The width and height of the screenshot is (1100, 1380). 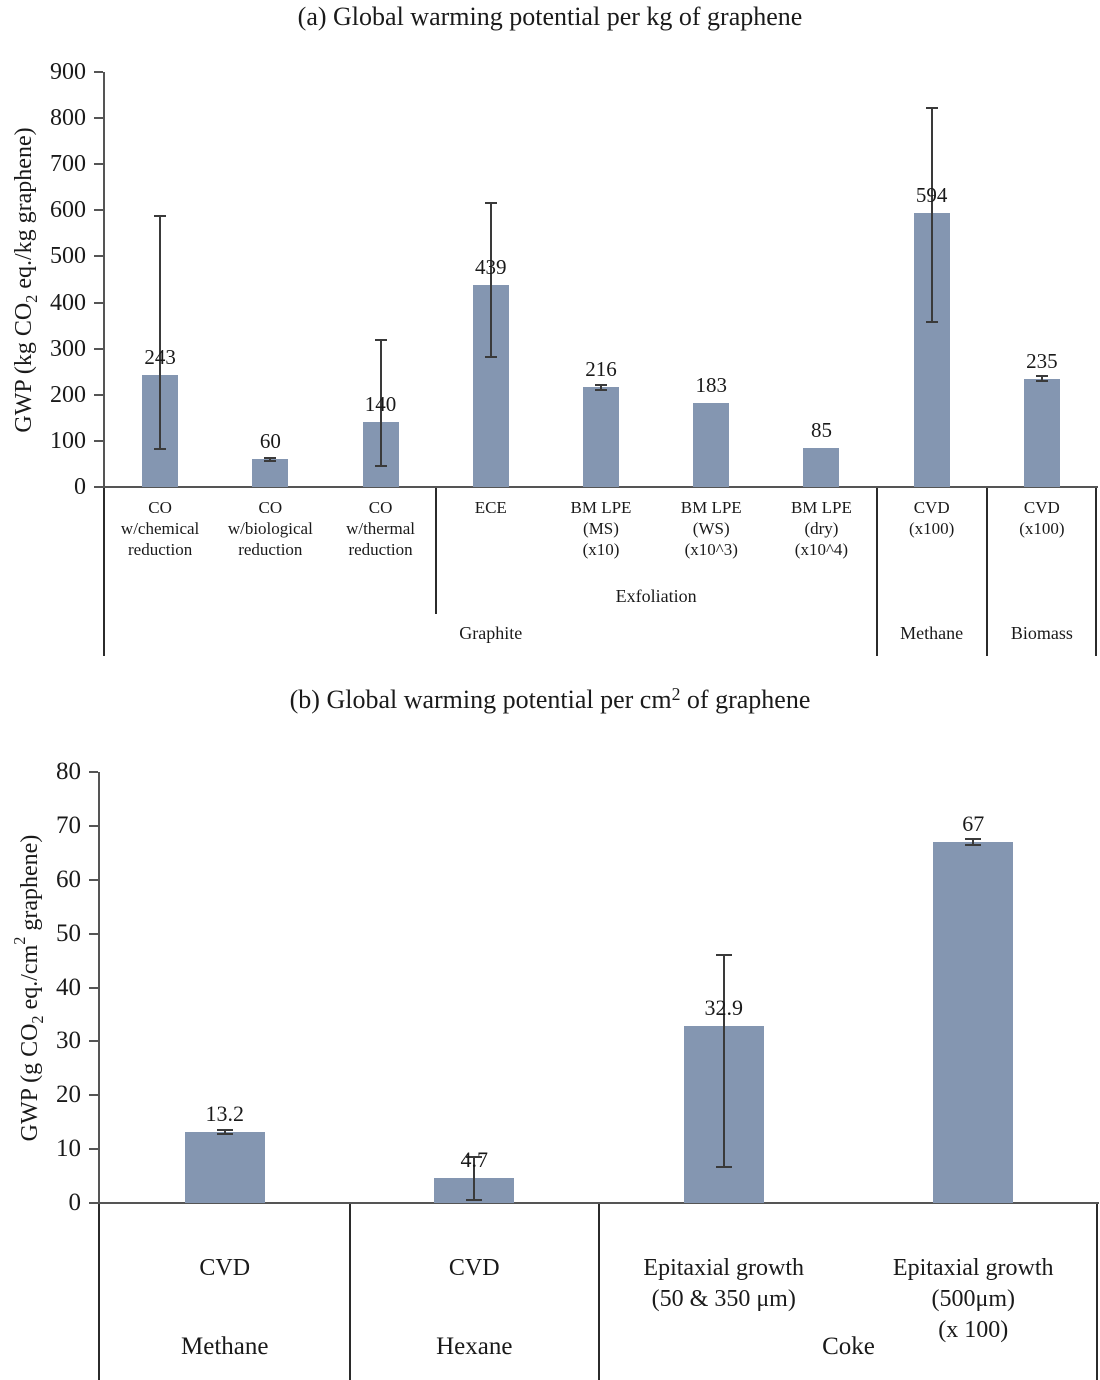 What do you see at coordinates (68, 1149) in the screenshot?
I see `y-tick-label: 10` at bounding box center [68, 1149].